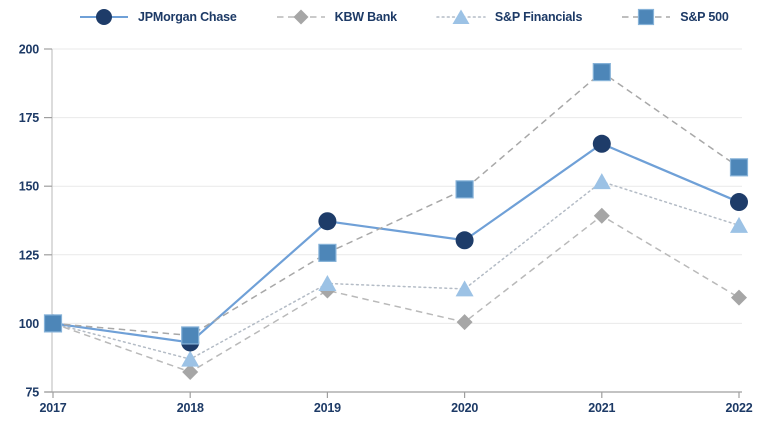 The height and width of the screenshot is (437, 780). I want to click on x-tick-label: 2022, so click(738, 408).